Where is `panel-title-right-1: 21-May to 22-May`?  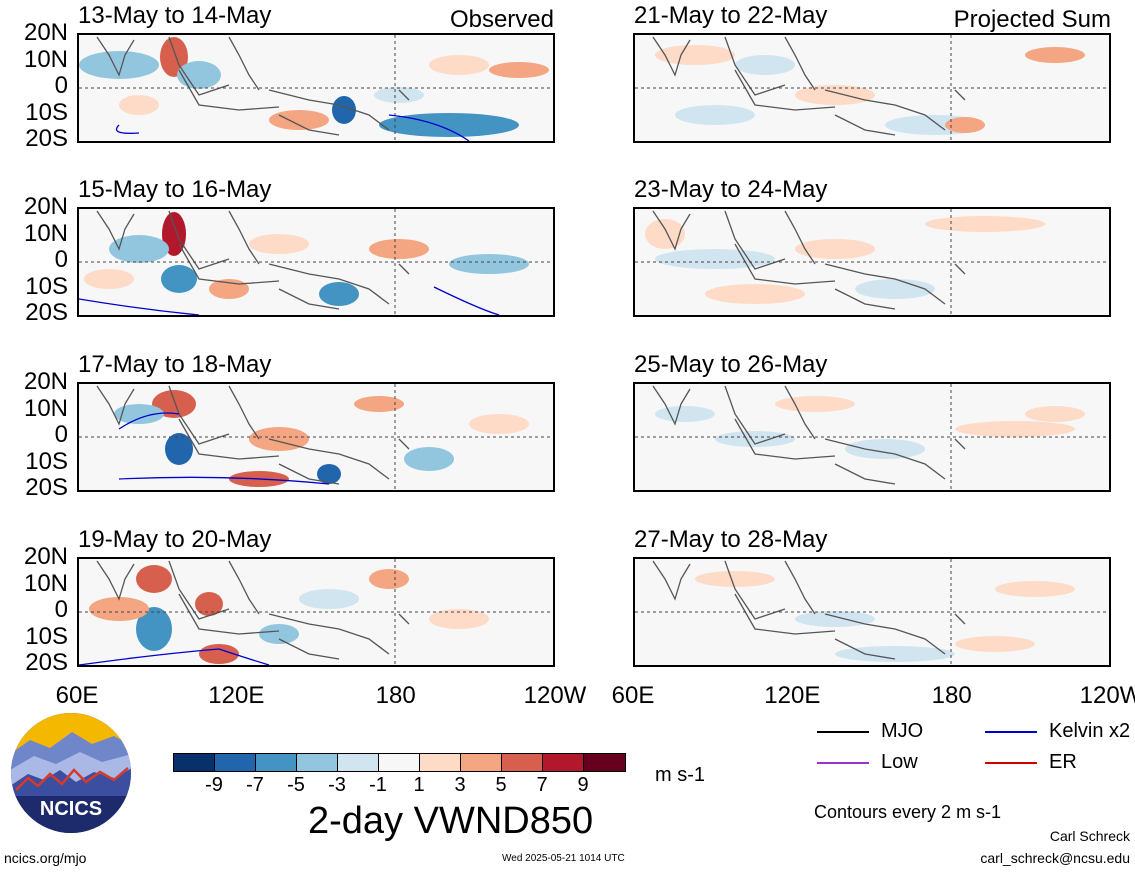 panel-title-right-1: 21-May to 22-May is located at coordinates (731, 15).